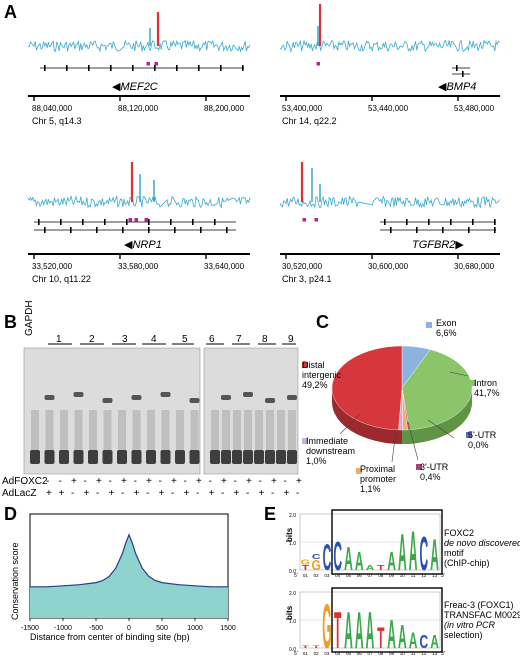 This screenshot has width=520, height=664. What do you see at coordinates (177, 482) in the screenshot?
I see `adfoxc2-sign-row: - - + - + - + - + - + - + - + - + - + - +` at bounding box center [177, 482].